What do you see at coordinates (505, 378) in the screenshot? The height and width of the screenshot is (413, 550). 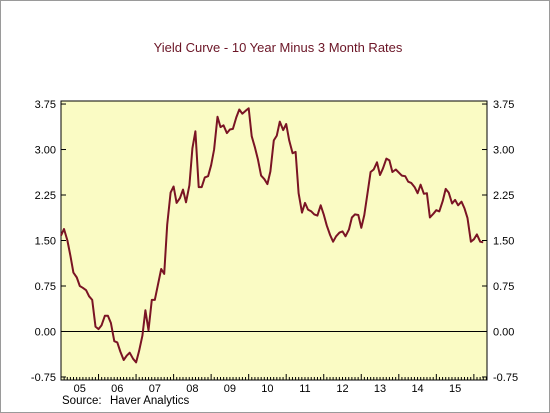 I see `y-tick-label-right: -0.75` at bounding box center [505, 378].